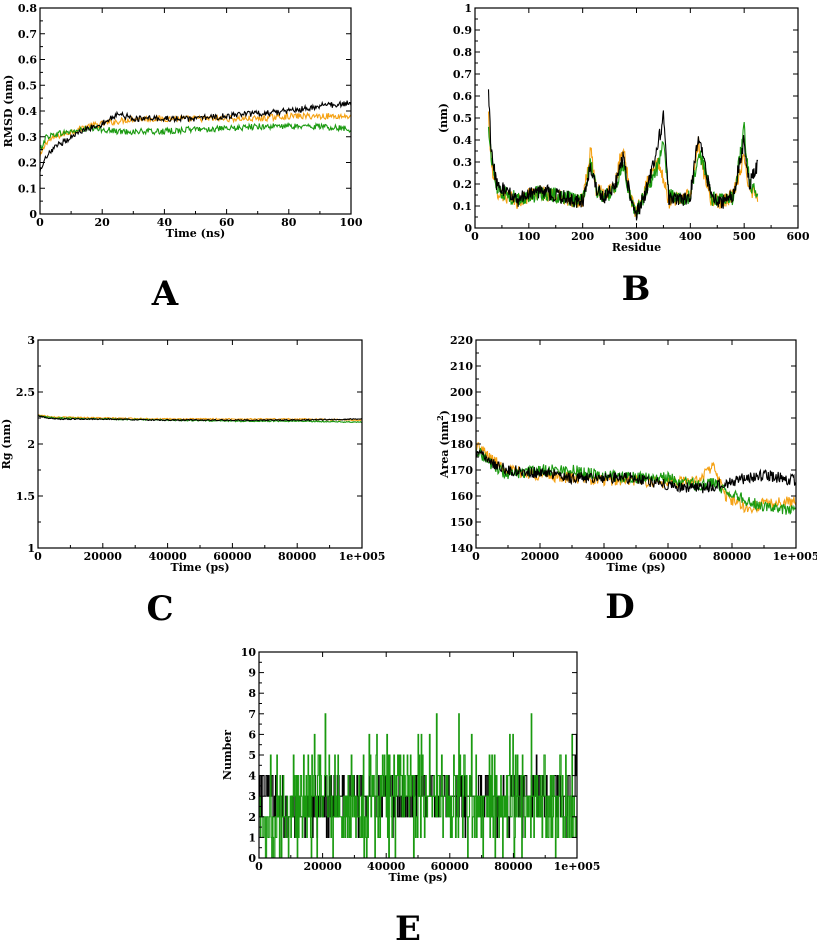 This screenshot has width=817, height=942. What do you see at coordinates (443, 444) in the screenshot?
I see `y-axis-label: Area (nm2)` at bounding box center [443, 444].